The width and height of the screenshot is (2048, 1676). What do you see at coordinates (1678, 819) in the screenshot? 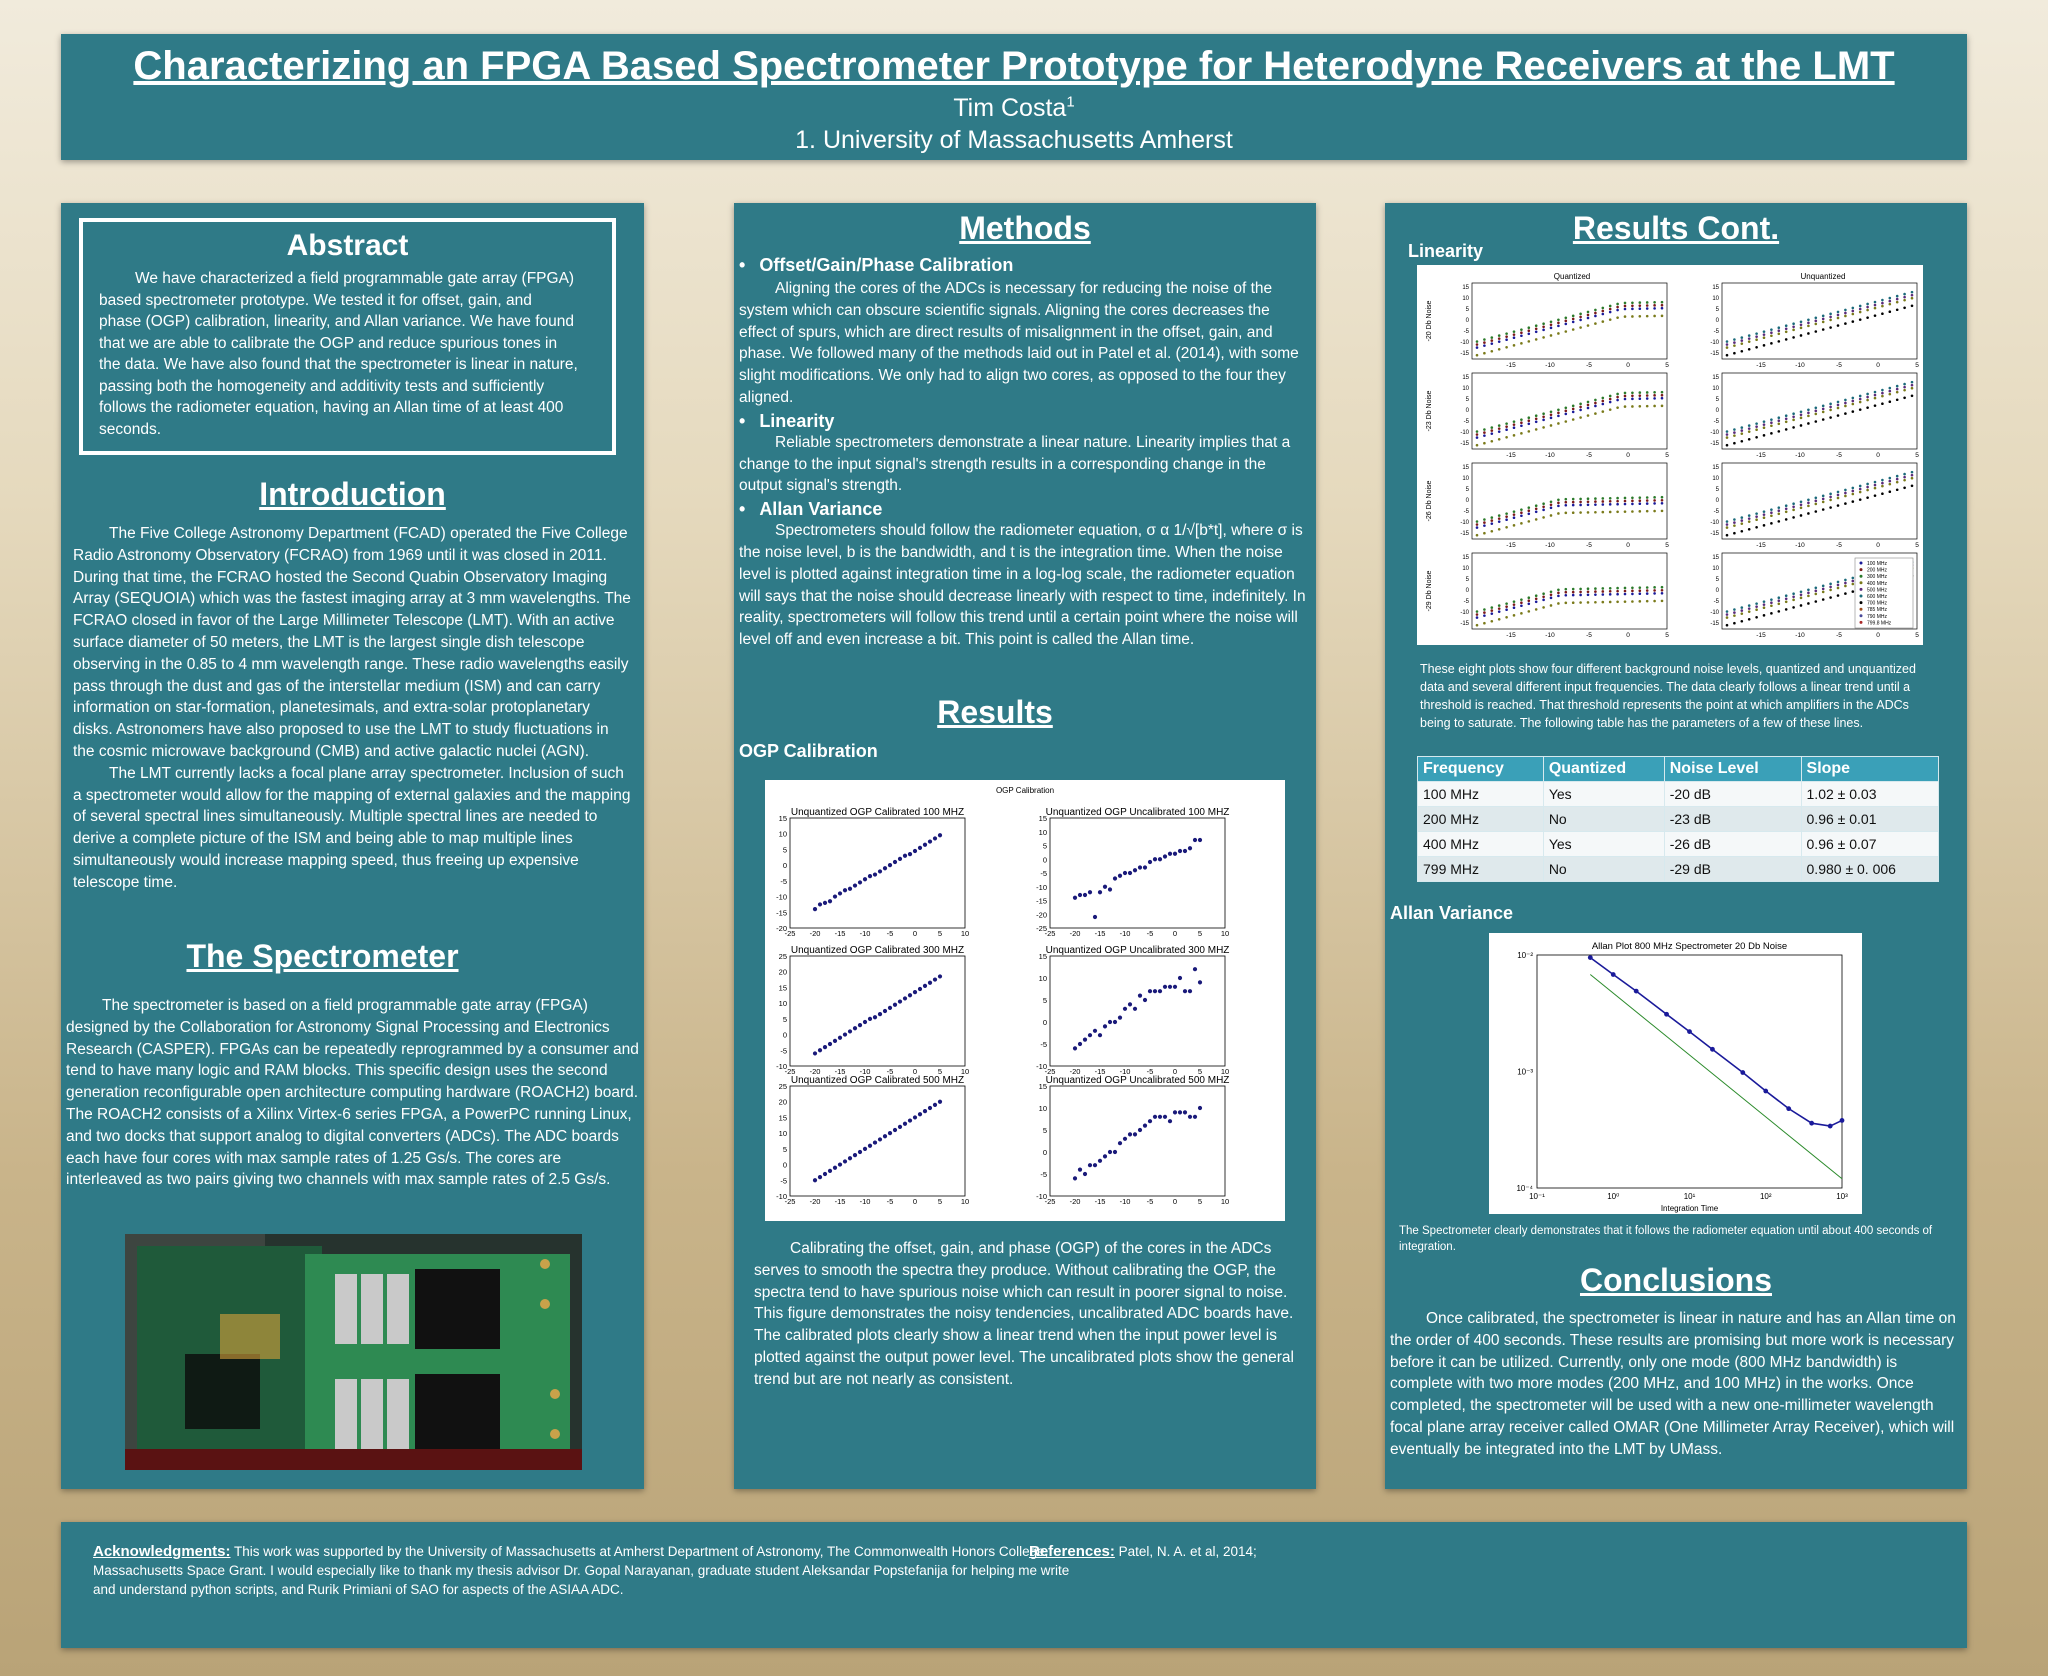
I see `table-row: 200 MHz No -23 dB 0.96 ± 0.01` at bounding box center [1678, 819].